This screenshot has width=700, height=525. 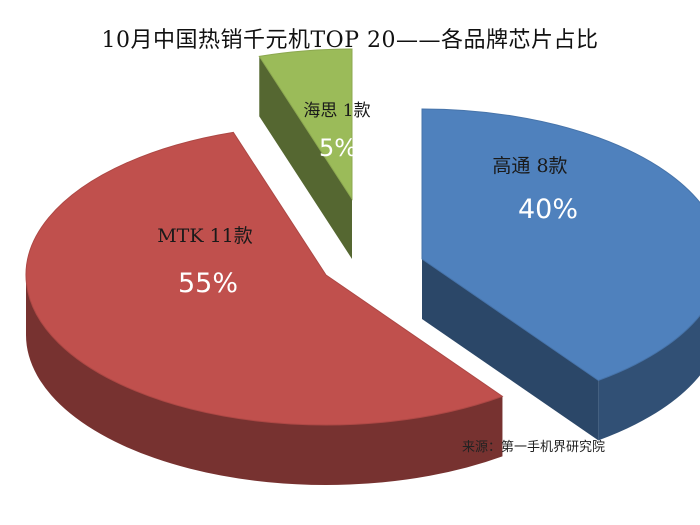 What do you see at coordinates (208, 283) in the screenshot?
I see `slice-percent-1: 55%` at bounding box center [208, 283].